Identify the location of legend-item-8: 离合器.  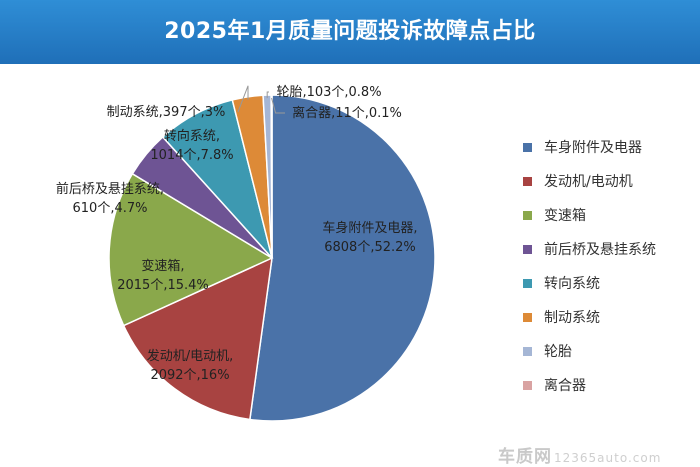
(589, 385).